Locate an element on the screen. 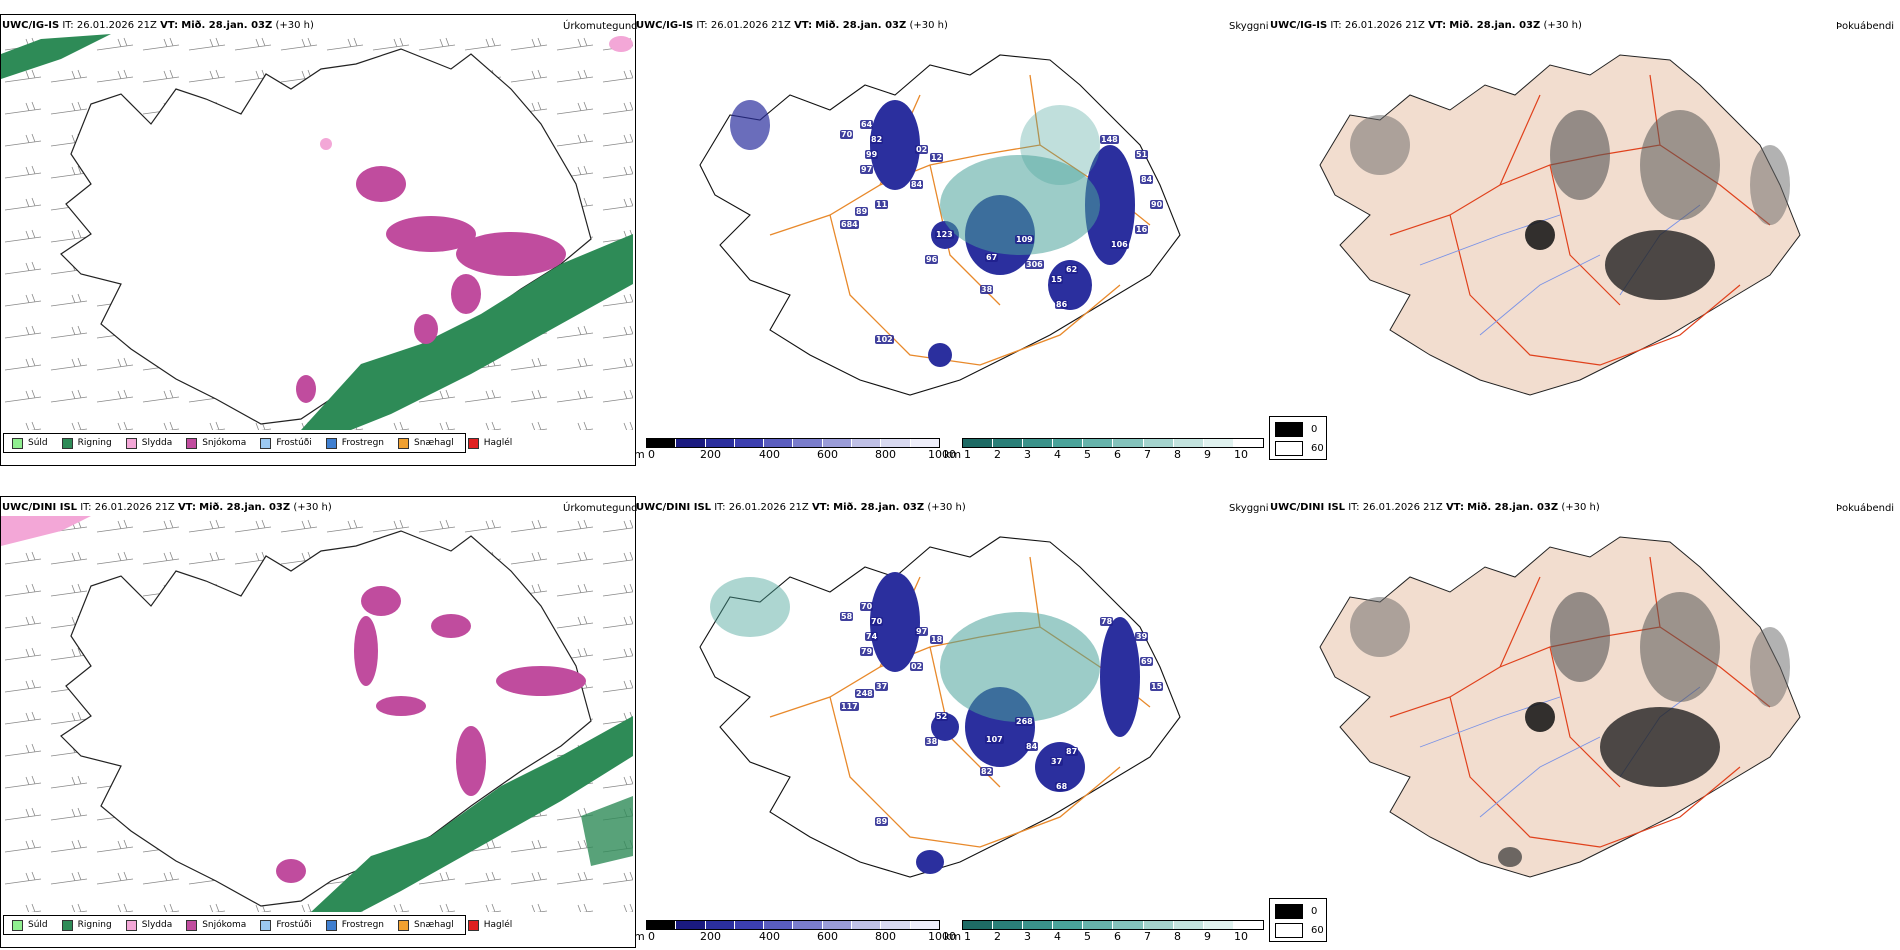  cloud-base-marker: 82 is located at coordinates (987, 771).